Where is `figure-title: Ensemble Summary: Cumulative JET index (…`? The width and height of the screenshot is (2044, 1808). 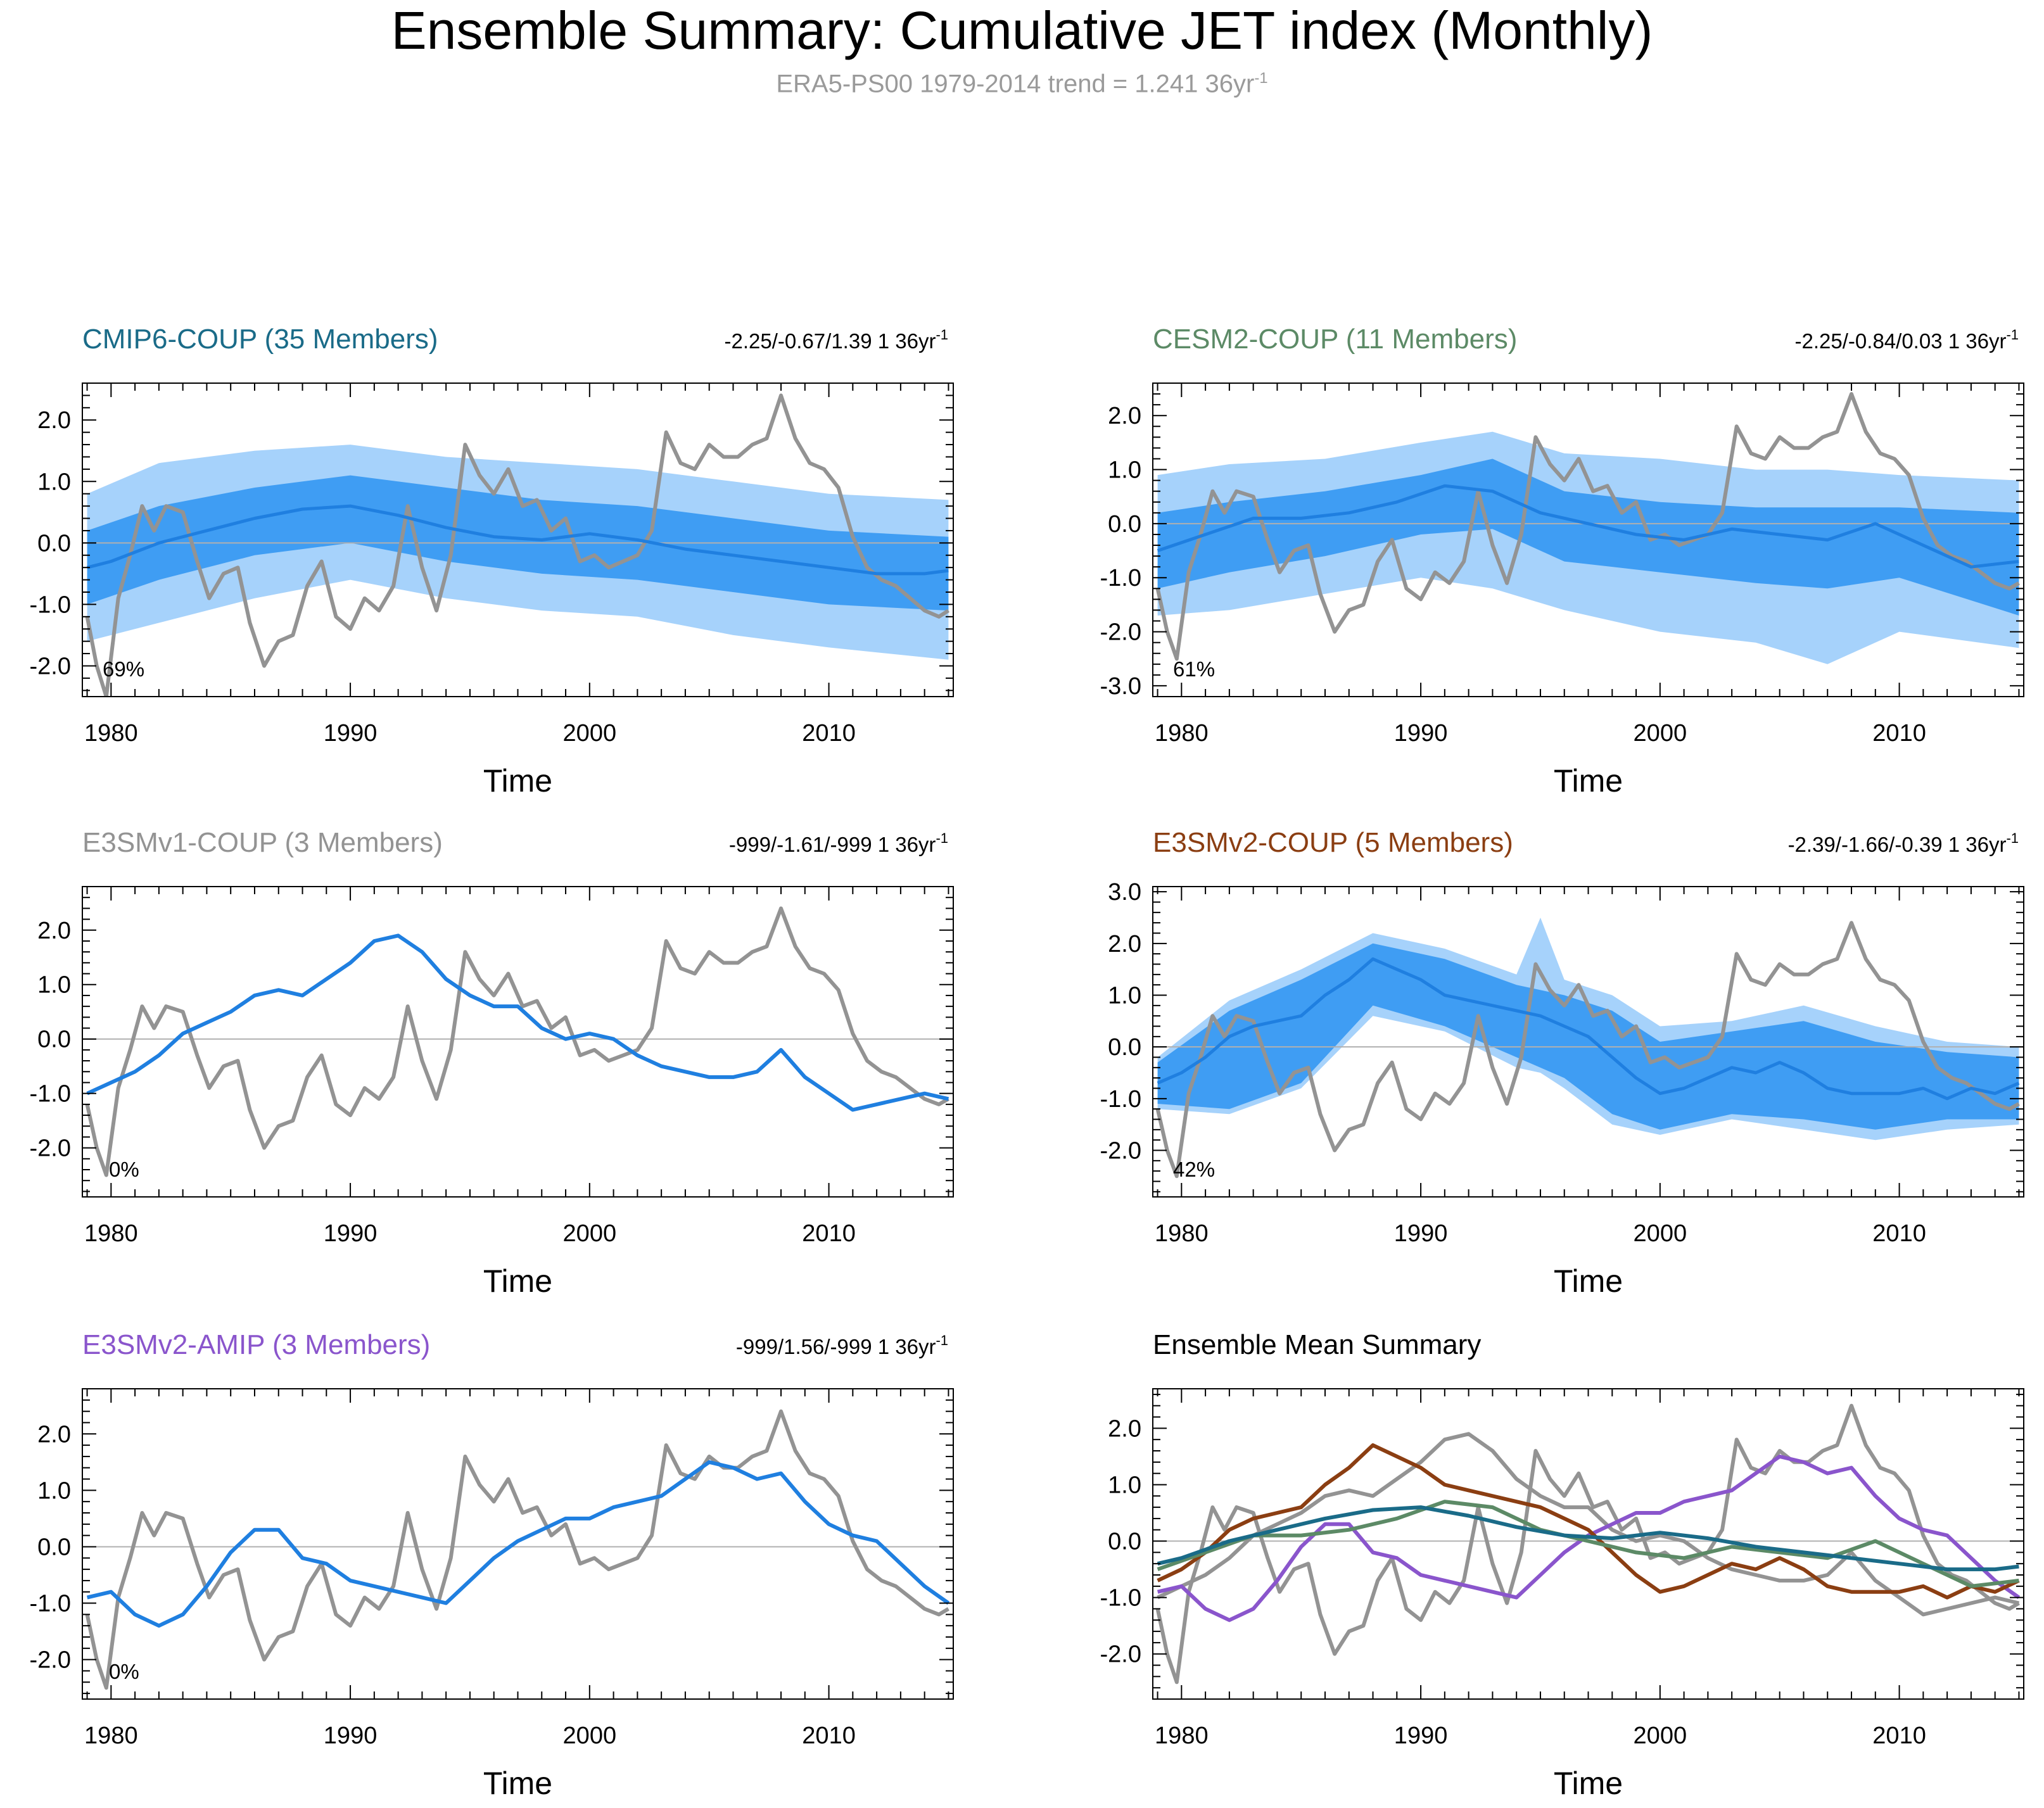 figure-title: Ensemble Summary: Cumulative JET index (… is located at coordinates (1022, 31).